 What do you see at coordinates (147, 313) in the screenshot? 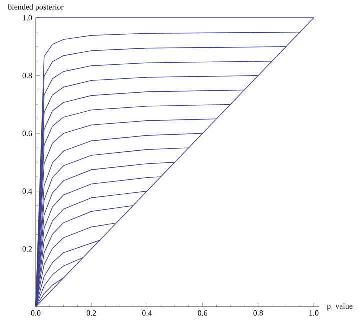
I see `x-tick-label: 0.4` at bounding box center [147, 313].